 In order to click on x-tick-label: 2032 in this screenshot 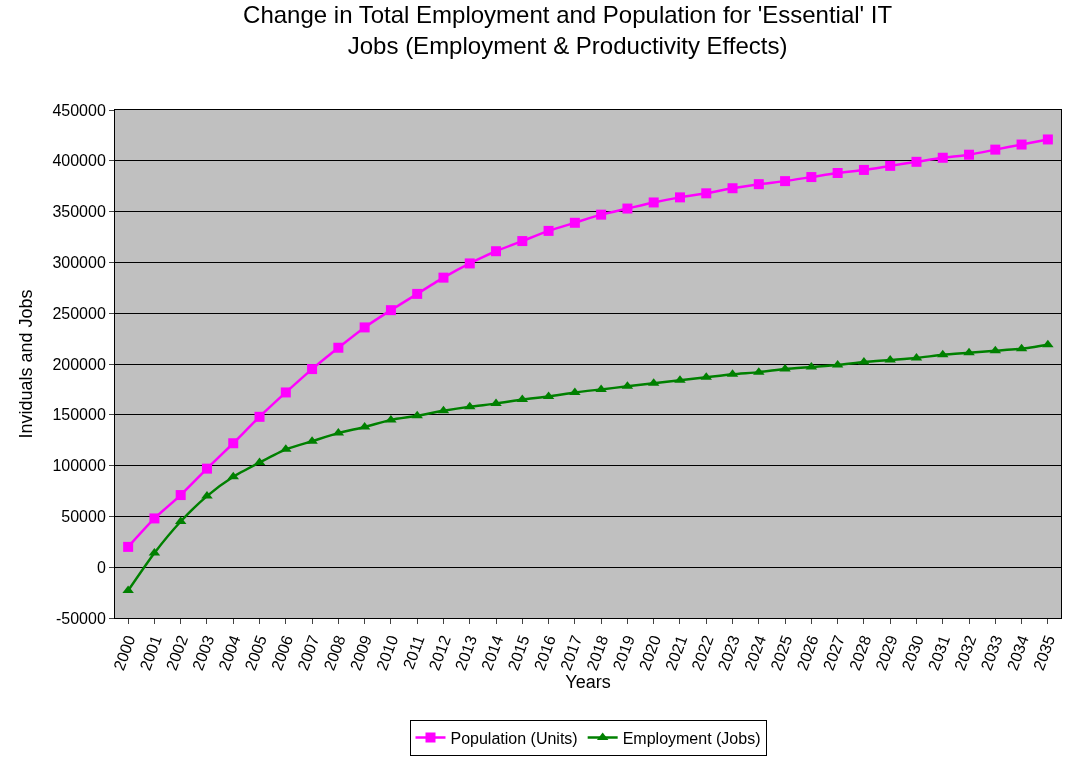, I will do `click(965, 653)`.